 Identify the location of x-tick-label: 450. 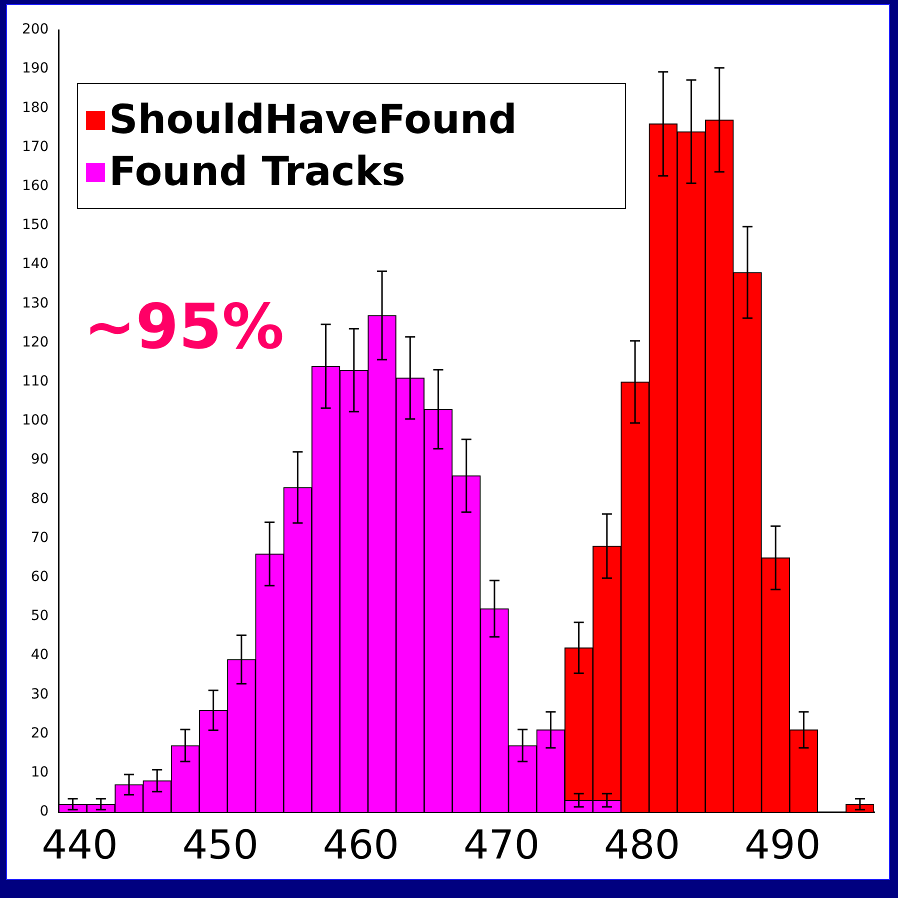
(220, 845).